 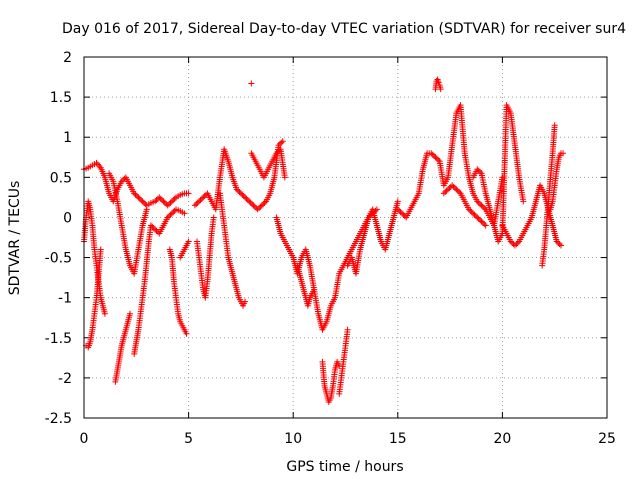 I want to click on y-tick-label: -2.5, so click(x=58, y=419).